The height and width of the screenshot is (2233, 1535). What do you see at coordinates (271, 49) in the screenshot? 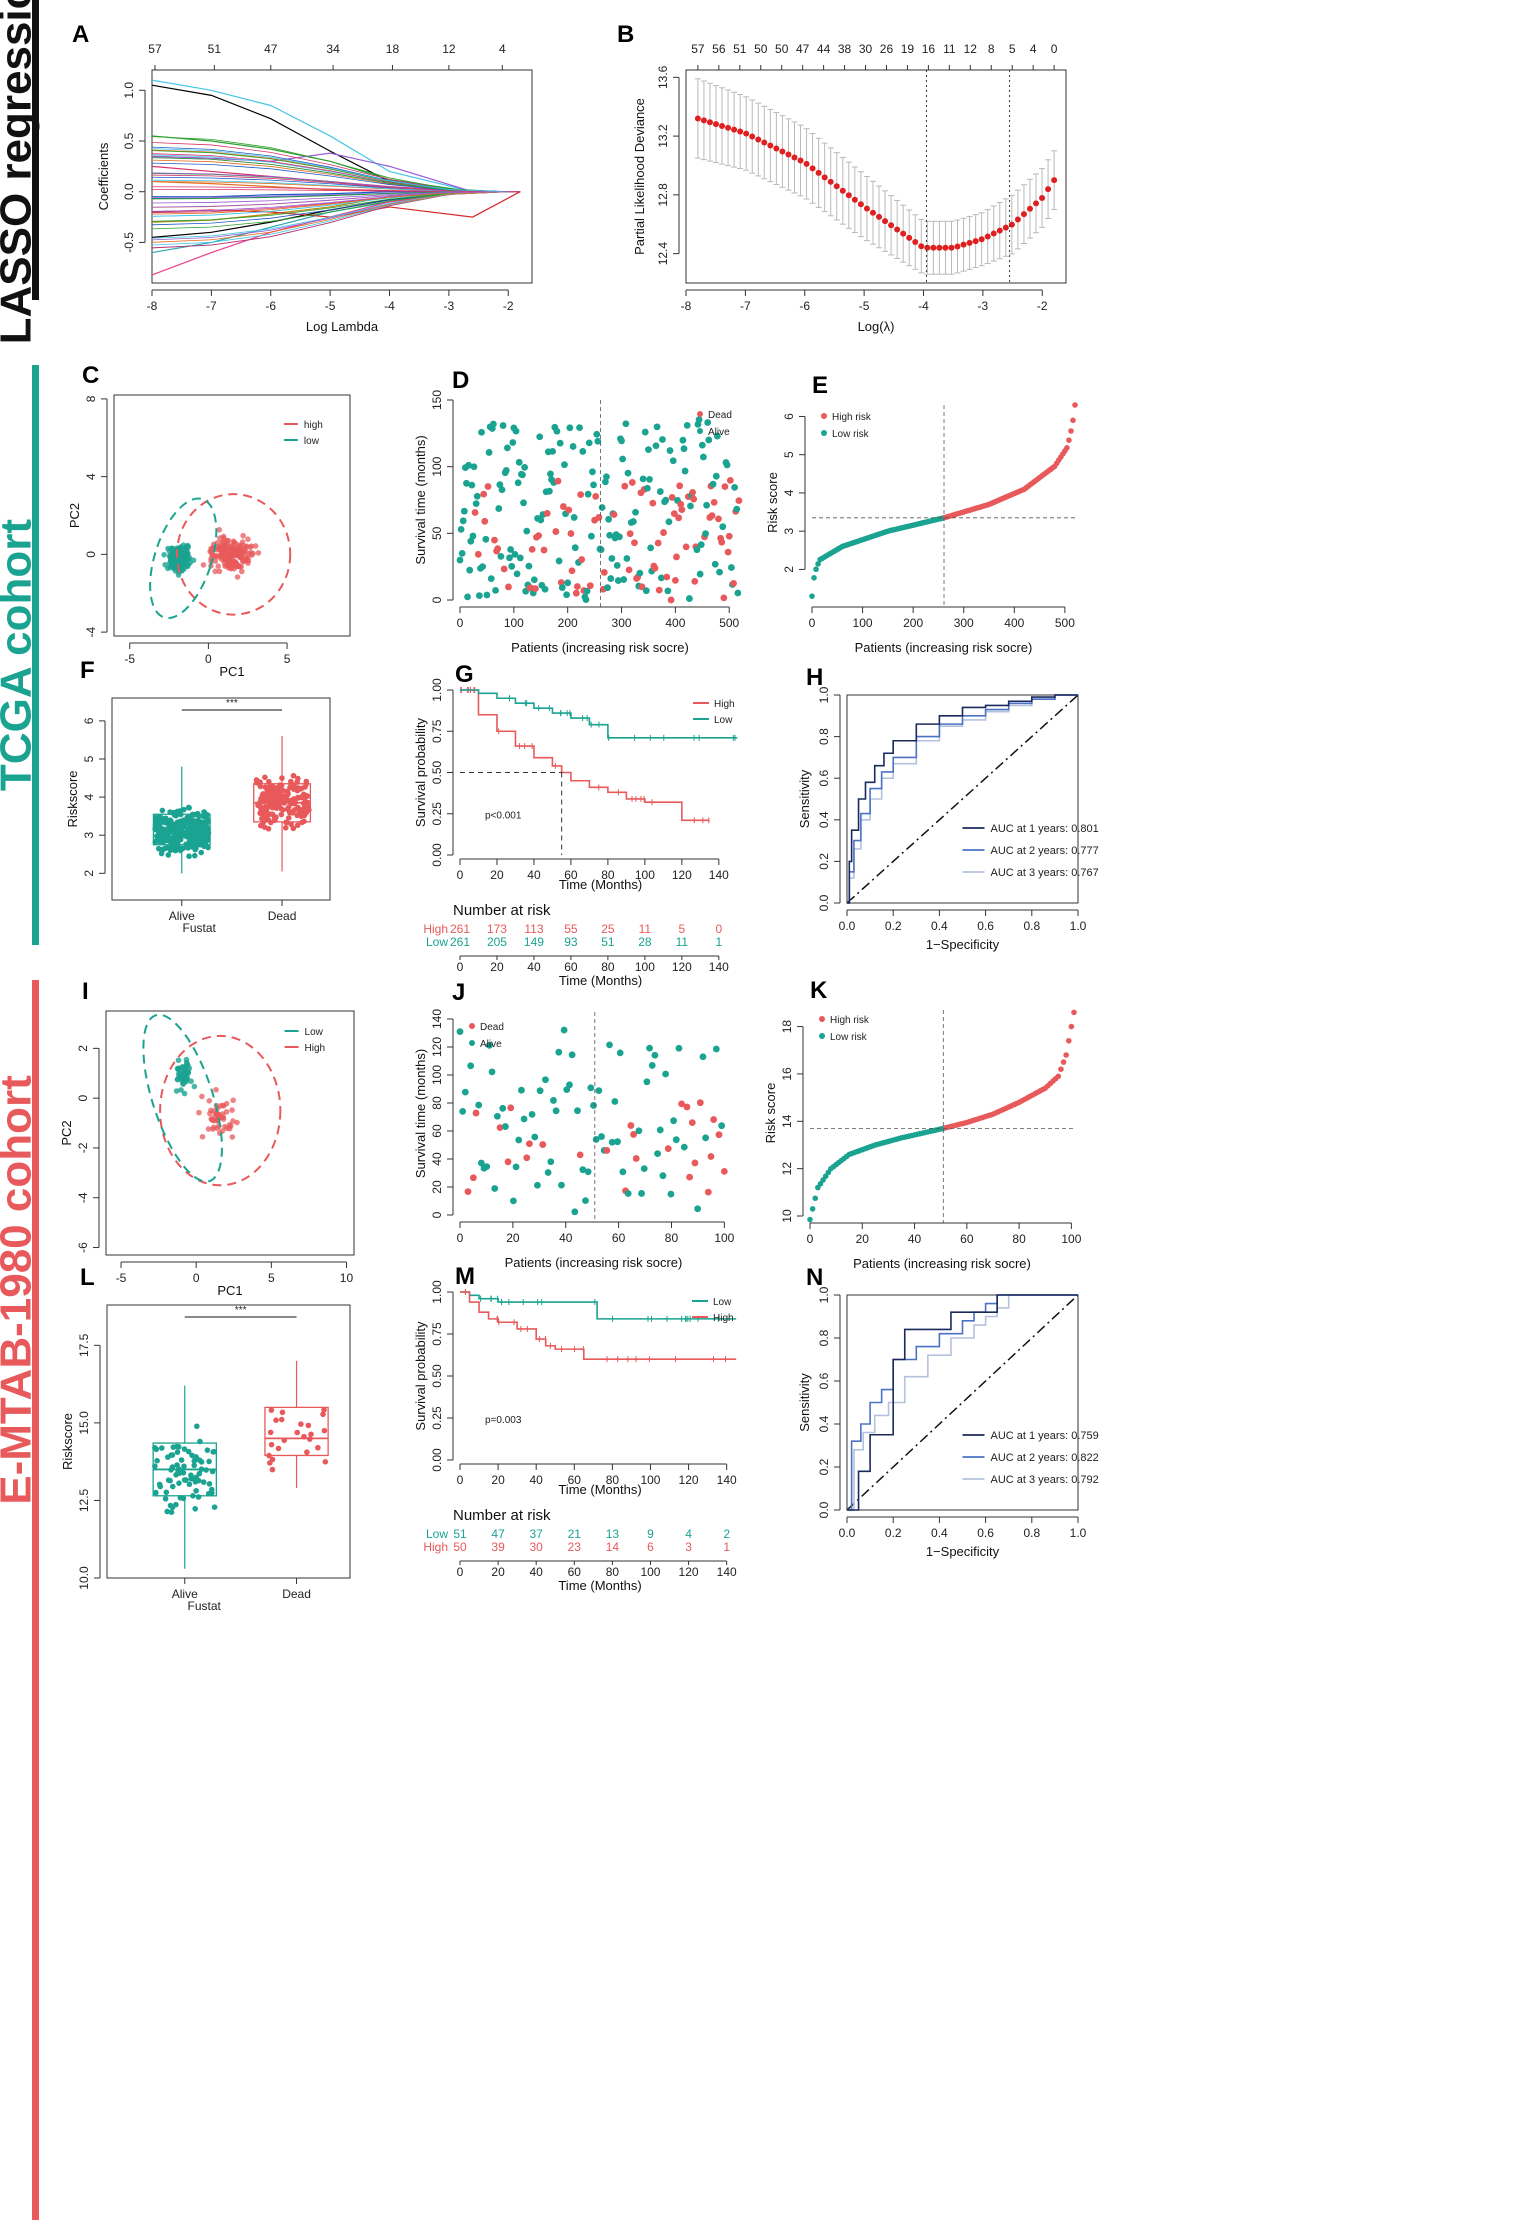
I see `top-tick-label-A: 47` at bounding box center [271, 49].